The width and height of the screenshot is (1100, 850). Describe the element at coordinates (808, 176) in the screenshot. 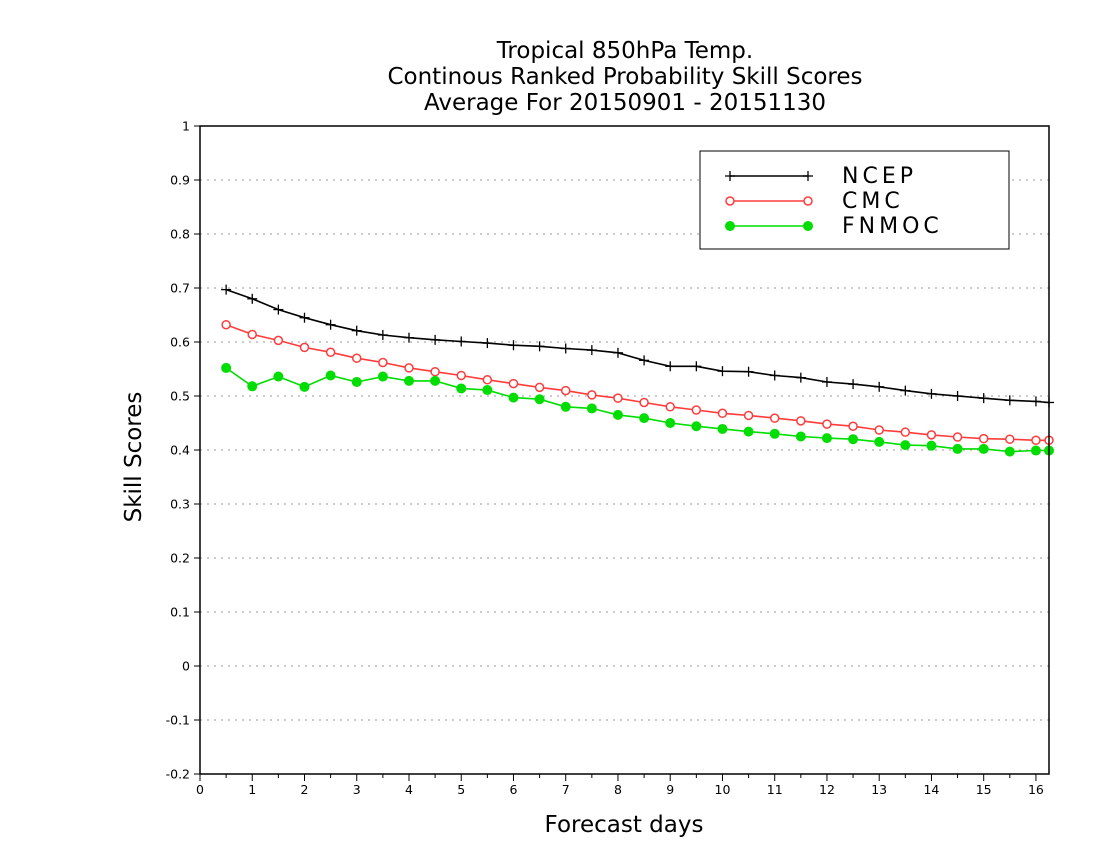

I see `legend-marker-ncep` at that location.